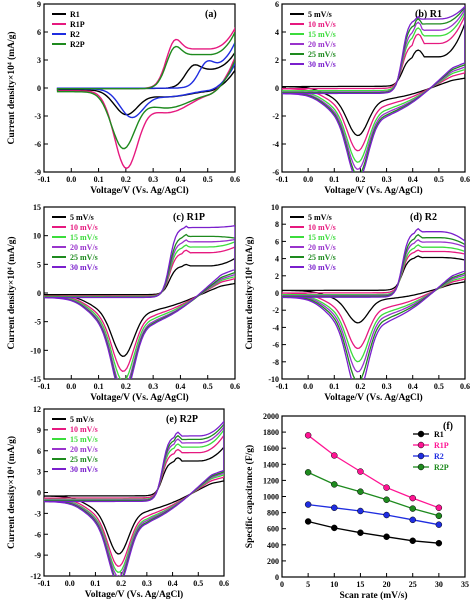 This screenshot has width=474, height=612. What do you see at coordinates (308, 584) in the screenshot?
I see `x-tick-label: 5` at bounding box center [308, 584].